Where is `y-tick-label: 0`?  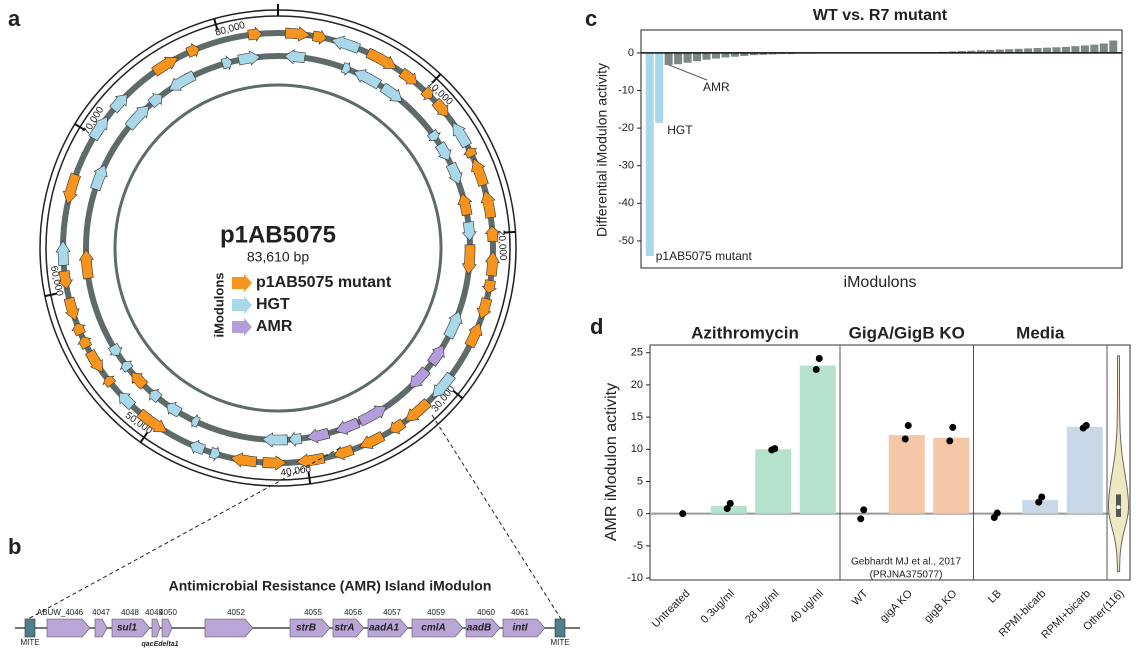 y-tick-label: 0 is located at coordinates (631, 53).